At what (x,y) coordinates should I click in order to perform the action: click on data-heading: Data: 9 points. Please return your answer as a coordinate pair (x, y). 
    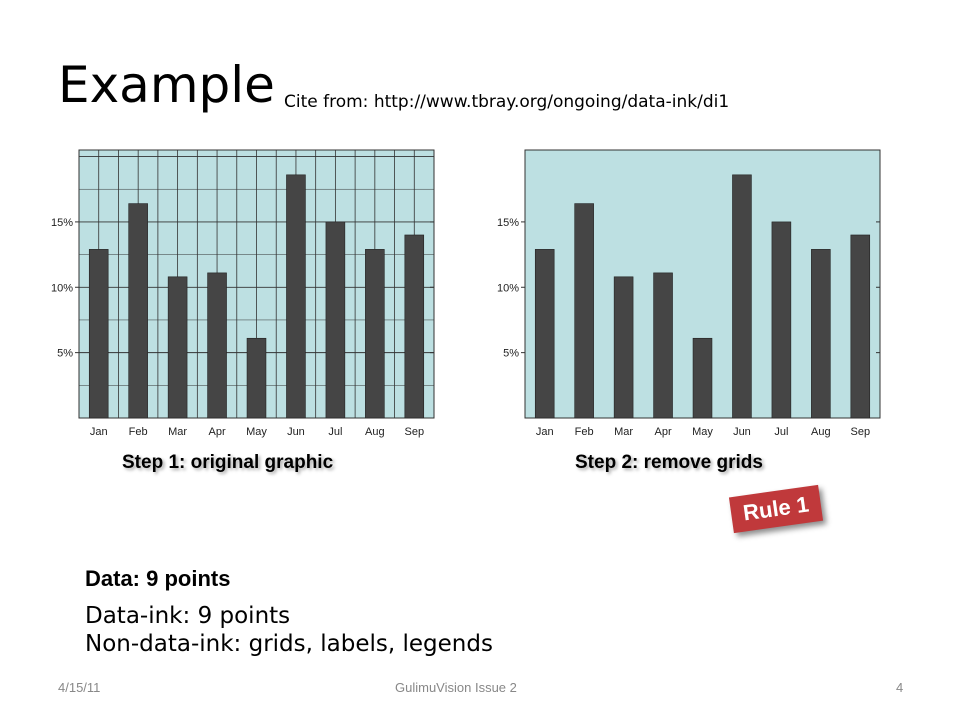
    Looking at the image, I should click on (158, 578).